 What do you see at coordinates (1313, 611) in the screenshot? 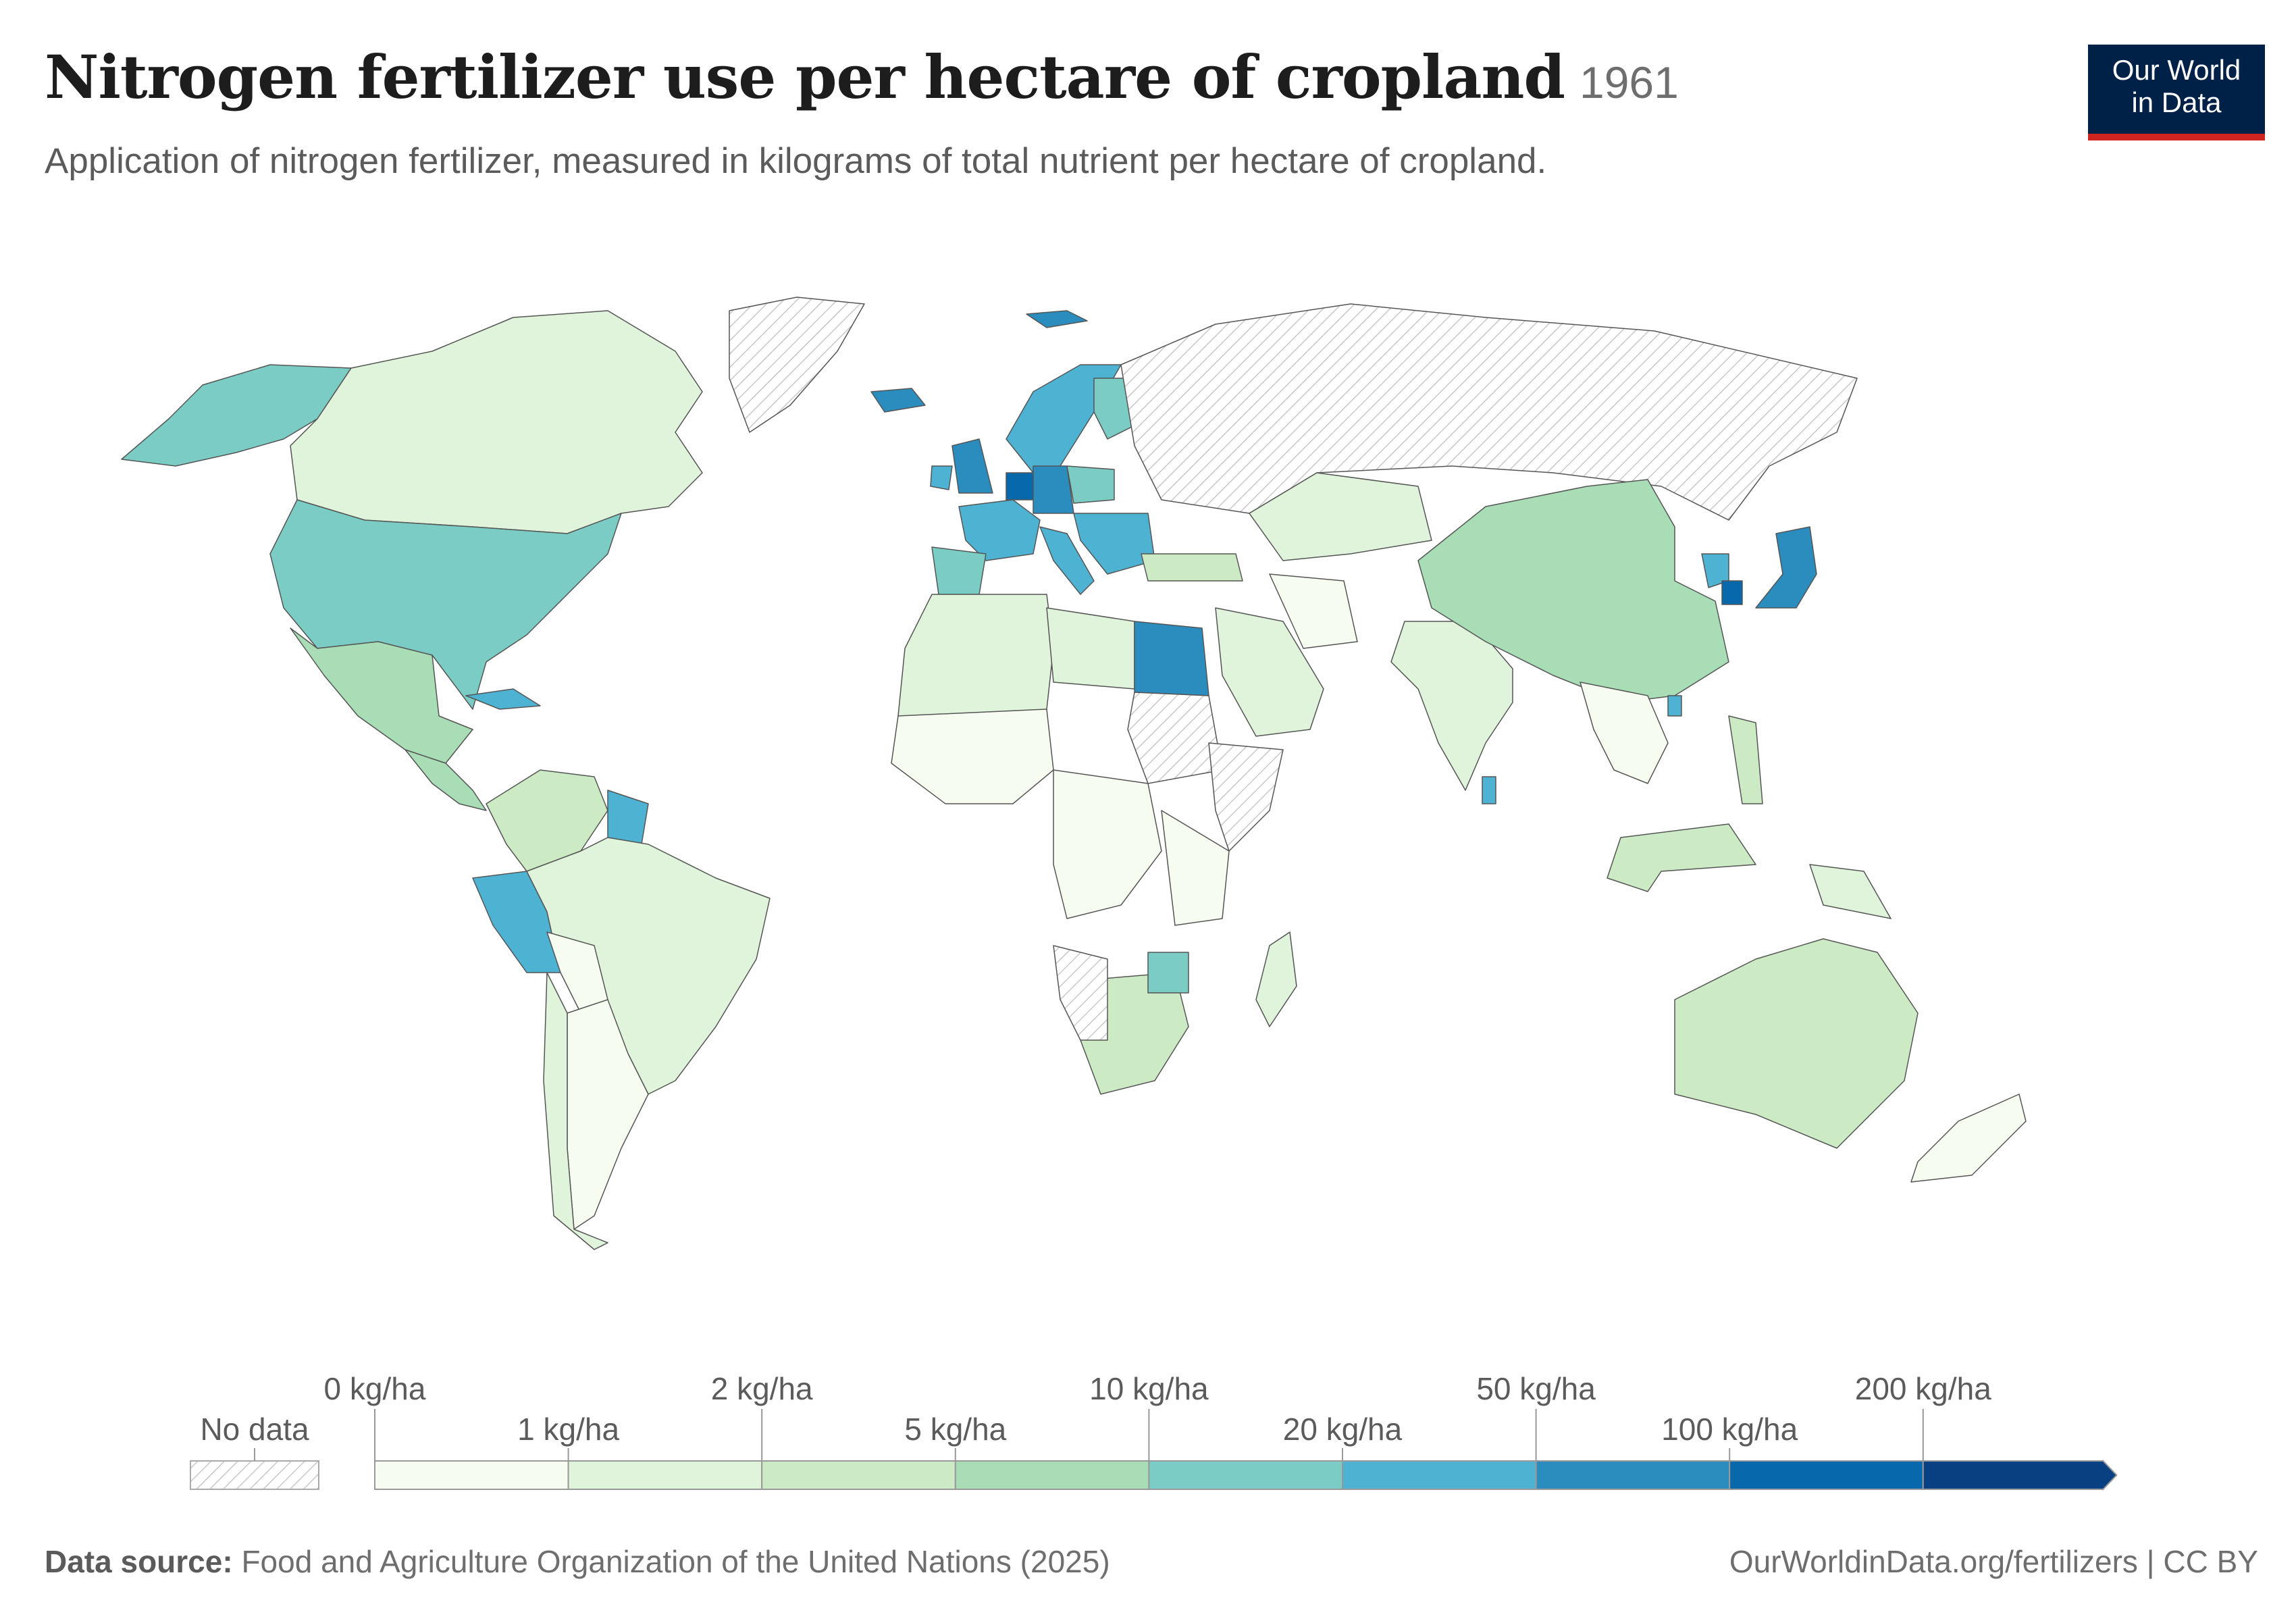
I see `region-iran` at bounding box center [1313, 611].